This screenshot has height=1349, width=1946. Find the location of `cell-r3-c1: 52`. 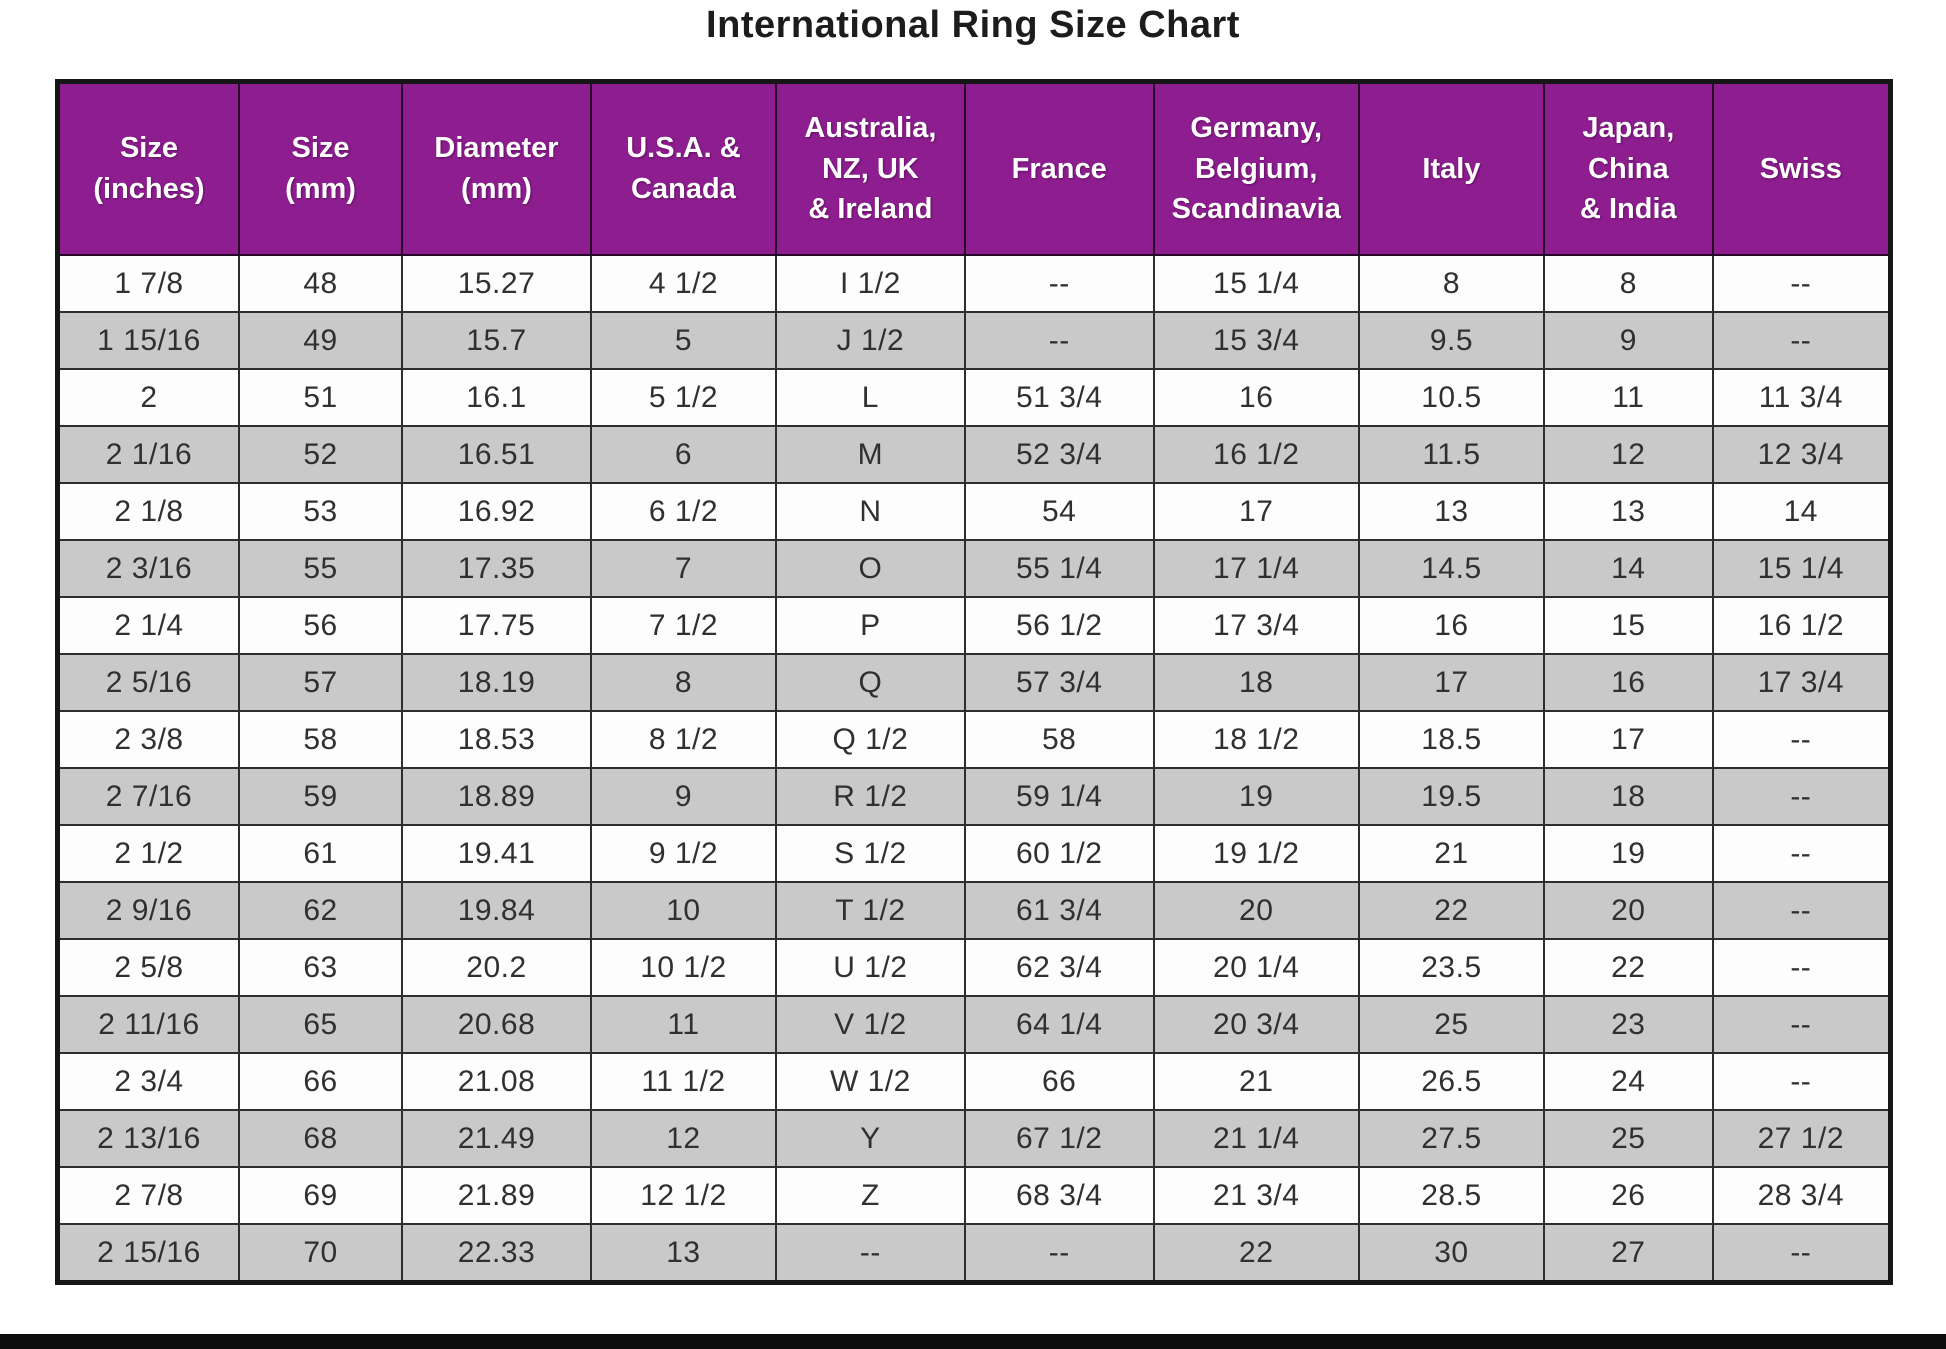

cell-r3-c1: 52 is located at coordinates (320, 454).